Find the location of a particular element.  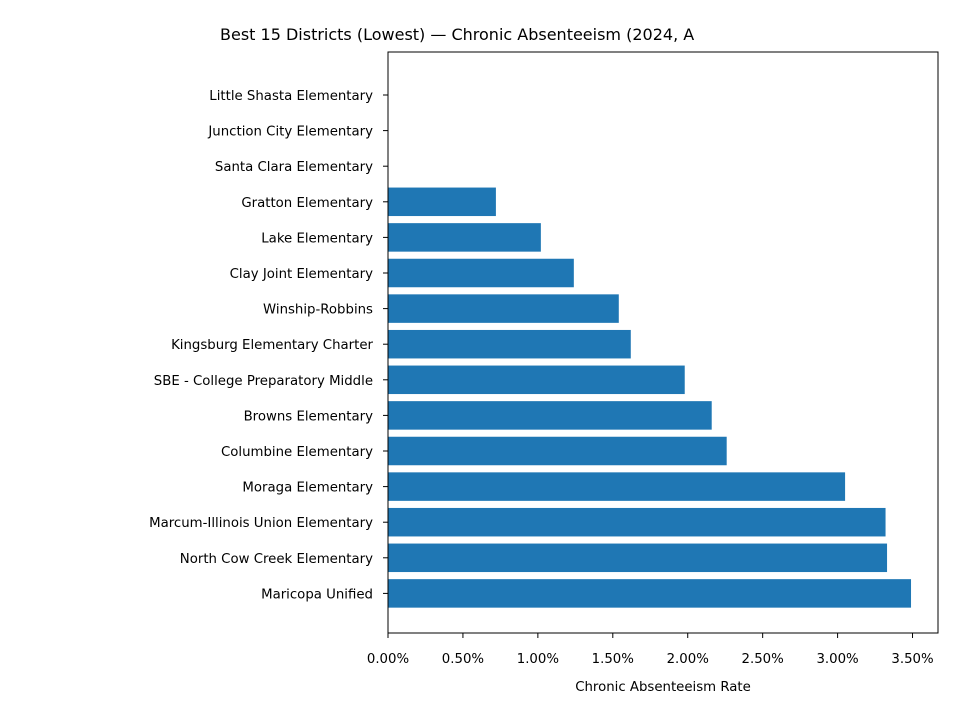

x-tick-label-7: 3.50% is located at coordinates (912, 659).